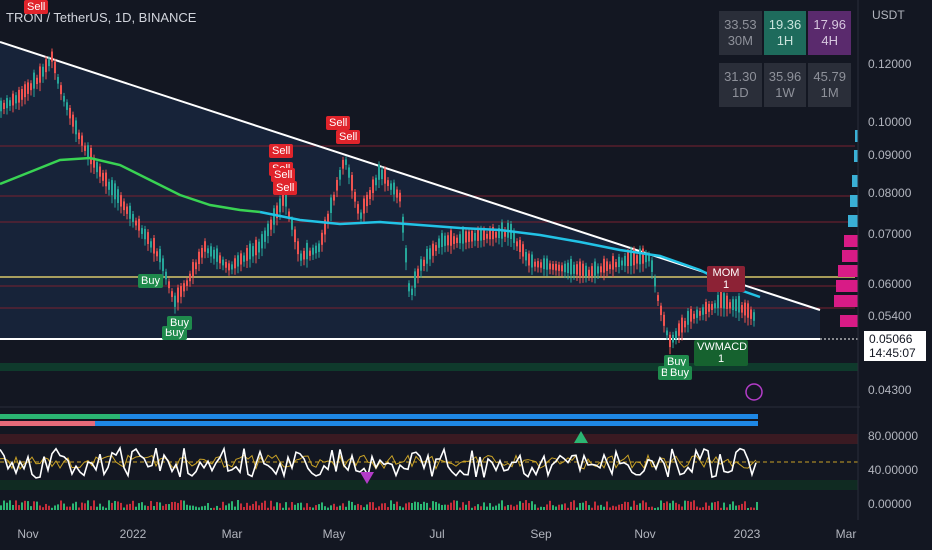 Image resolution: width=932 pixels, height=550 pixels. What do you see at coordinates (754, 392) in the screenshot?
I see `lightning-icon` at bounding box center [754, 392].